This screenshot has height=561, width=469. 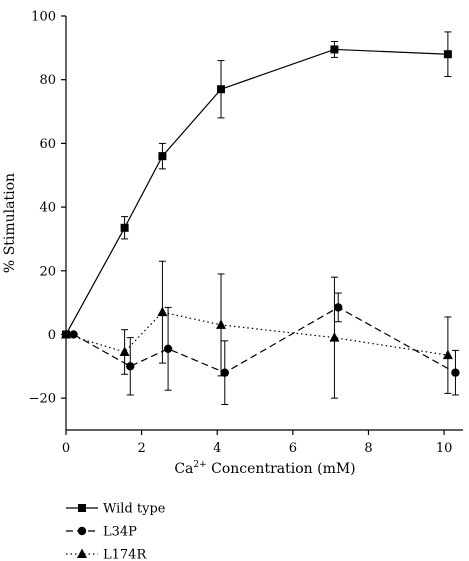 What do you see at coordinates (444, 448) in the screenshot?
I see `x-tick-label: 10` at bounding box center [444, 448].